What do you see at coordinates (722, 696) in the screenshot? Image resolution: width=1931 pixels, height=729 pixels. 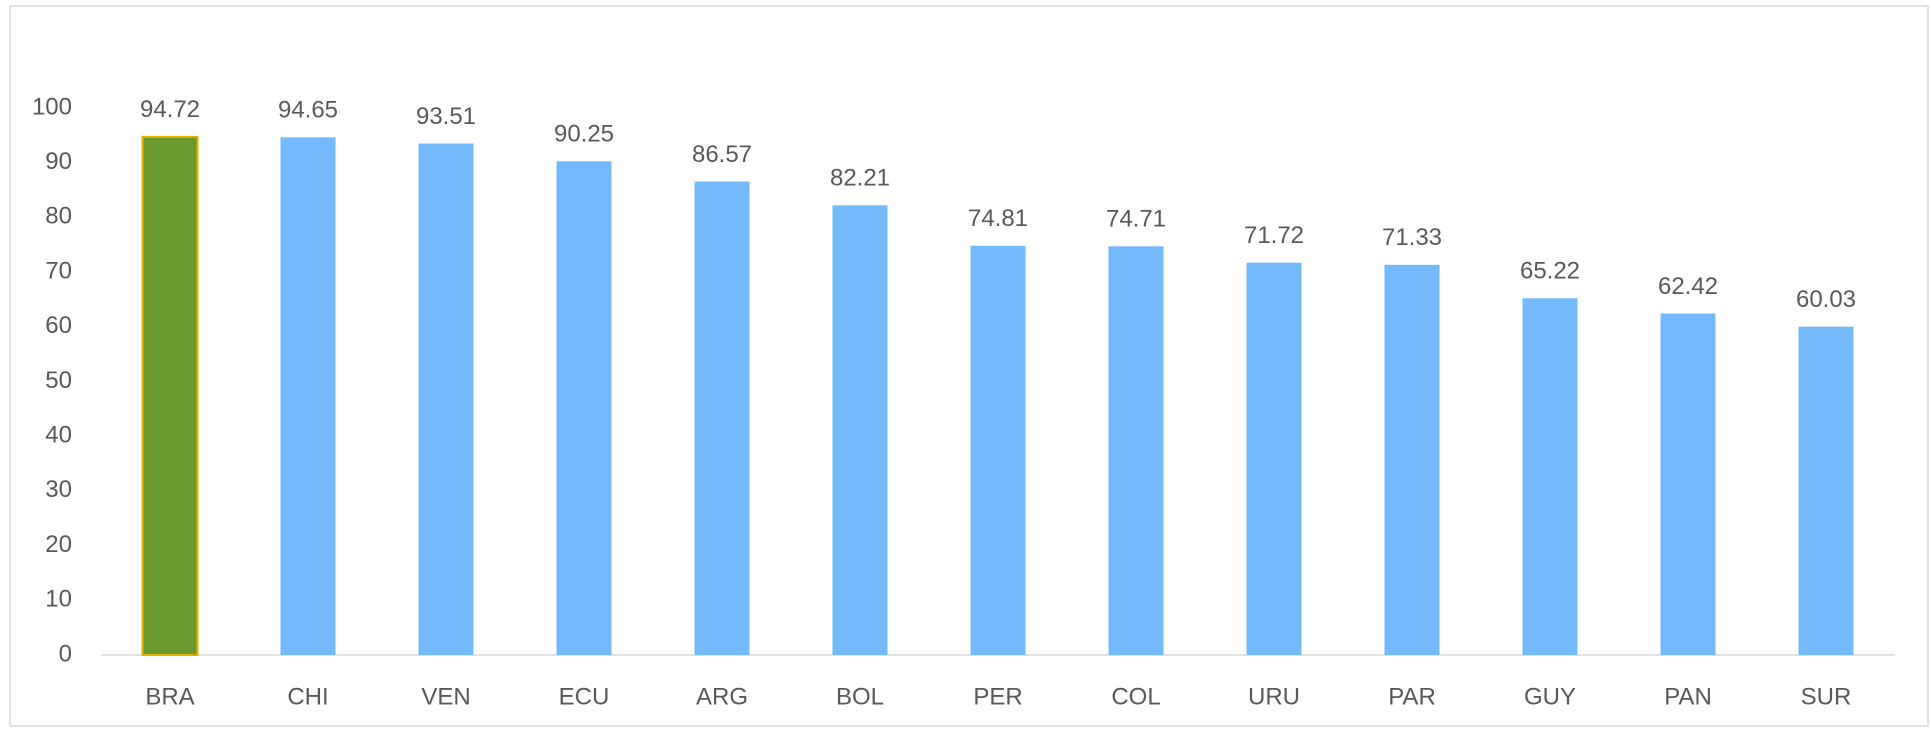 I see `x-tick-label: ARG` at bounding box center [722, 696].